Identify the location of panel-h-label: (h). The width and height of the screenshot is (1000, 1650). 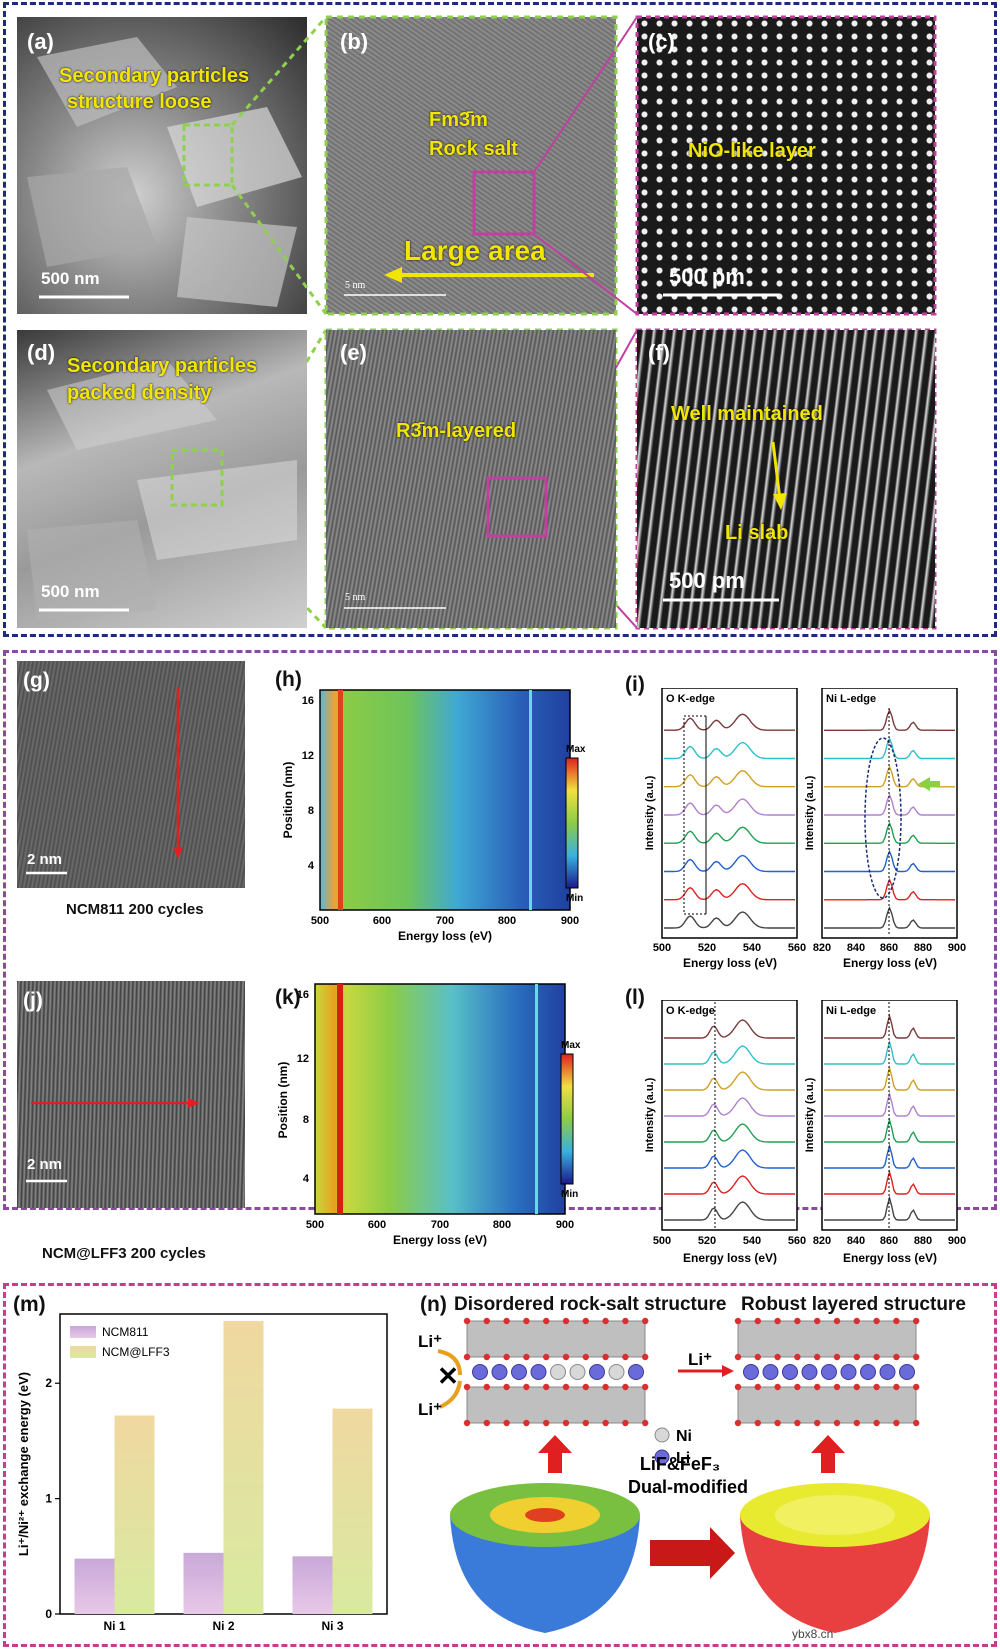
(288, 679).